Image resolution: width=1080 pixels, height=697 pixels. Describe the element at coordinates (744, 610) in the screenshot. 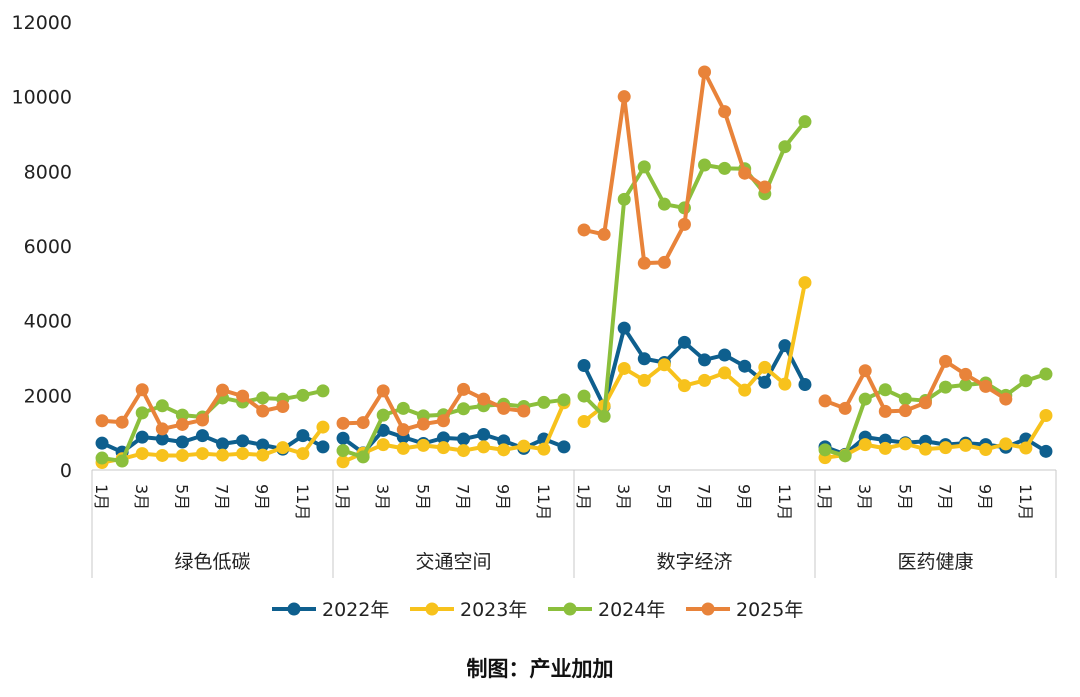

I see `legend-item: 2025年` at that location.